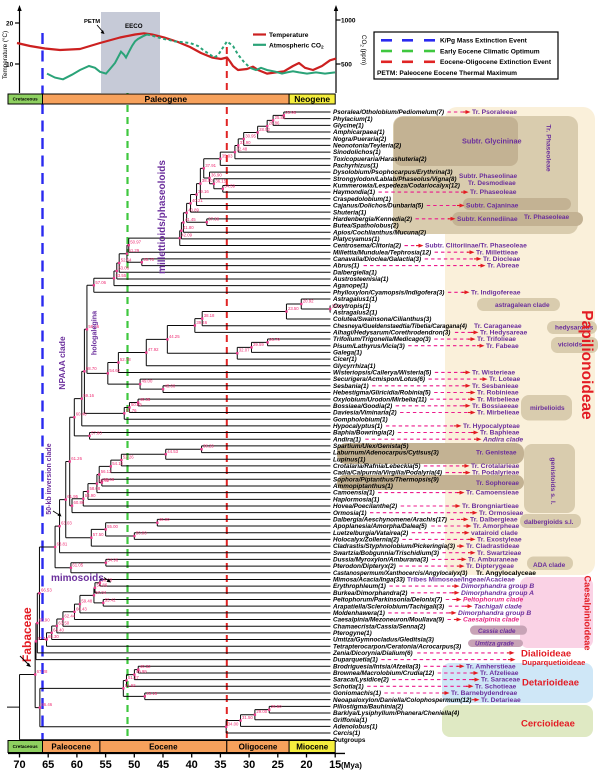 This screenshot has width=600, height=773. I want to click on svg-text: Tr. Mirbelieae, so click(498, 399).